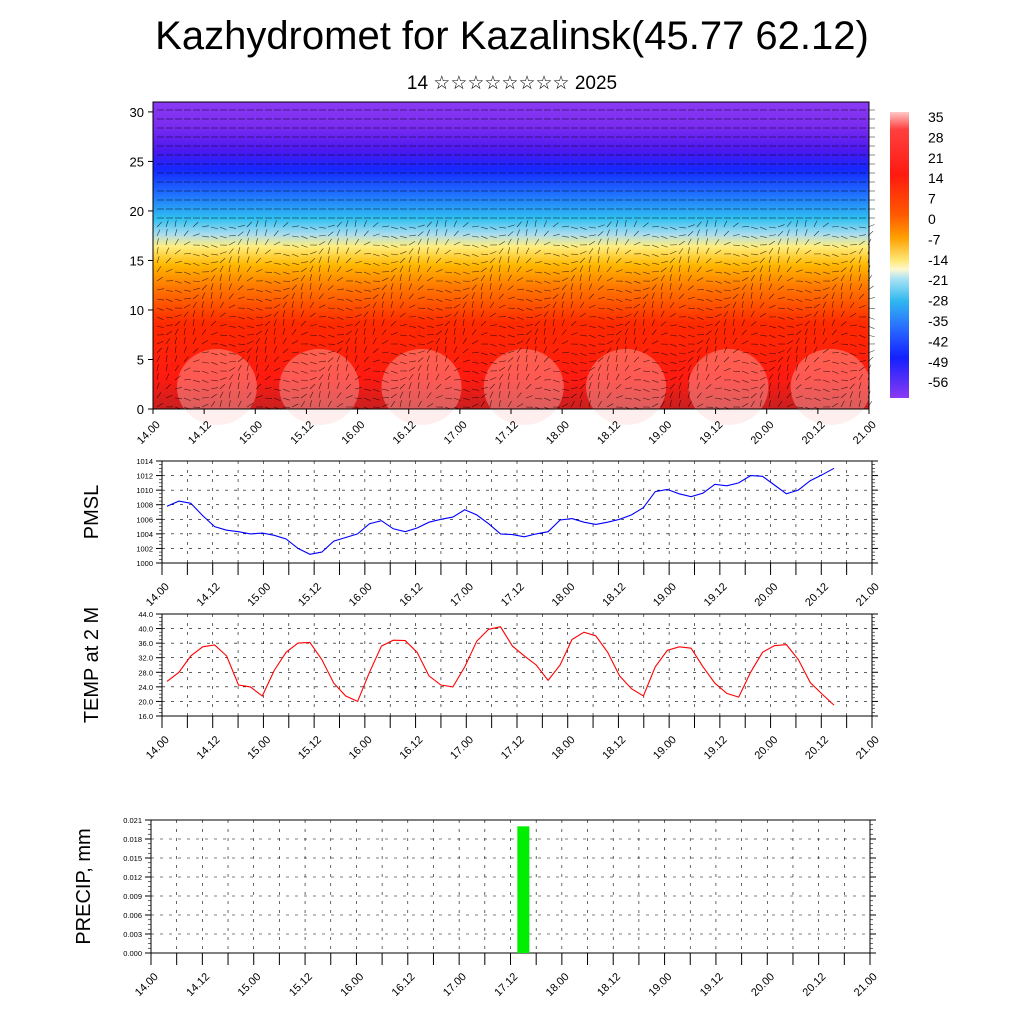  I want to click on y-tick-label: 24.0, so click(145, 687).